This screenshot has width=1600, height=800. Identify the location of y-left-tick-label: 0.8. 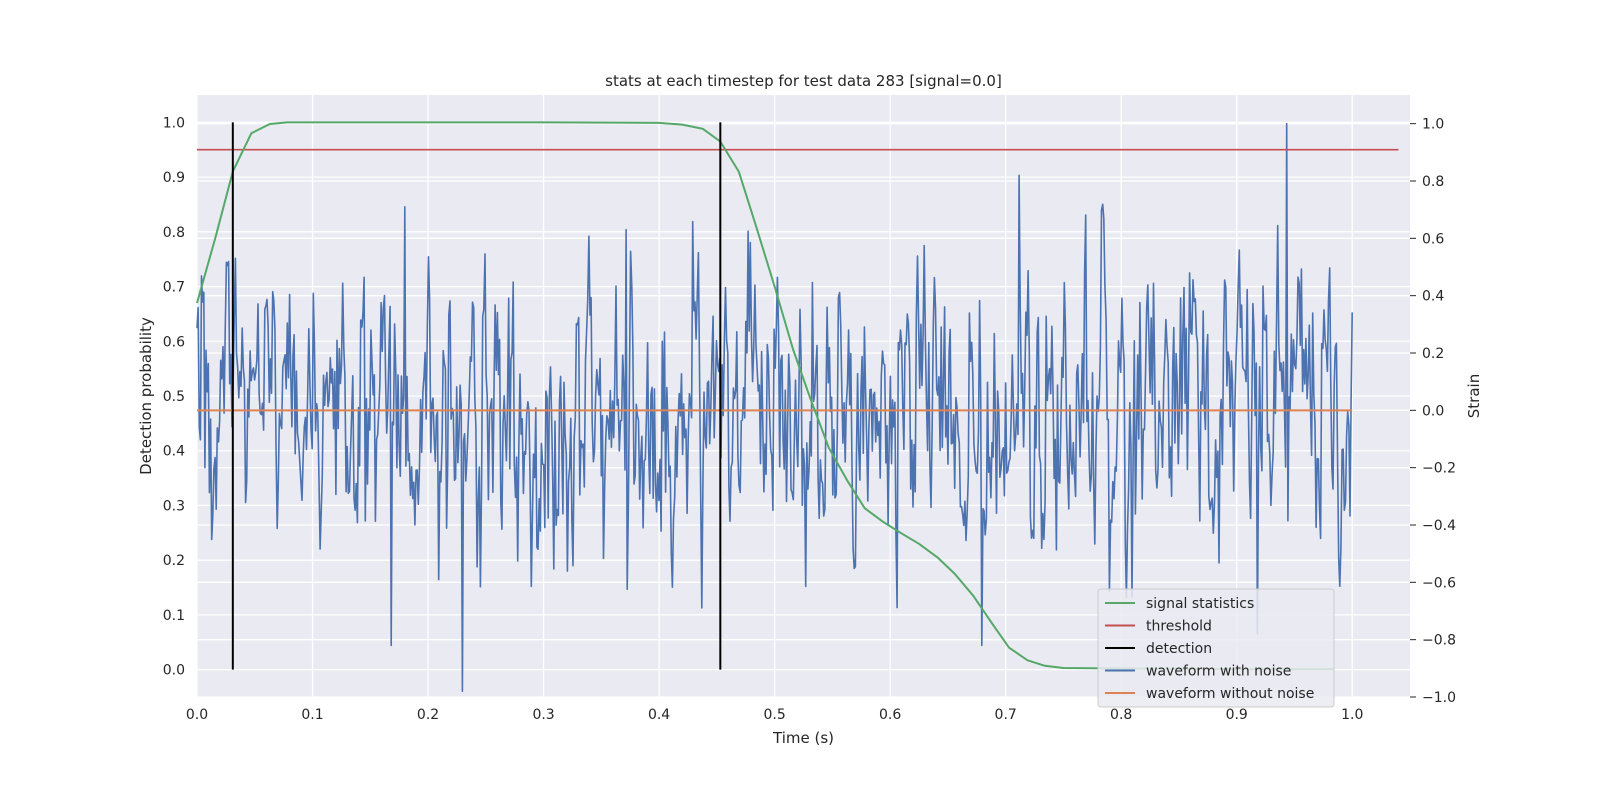
(174, 233).